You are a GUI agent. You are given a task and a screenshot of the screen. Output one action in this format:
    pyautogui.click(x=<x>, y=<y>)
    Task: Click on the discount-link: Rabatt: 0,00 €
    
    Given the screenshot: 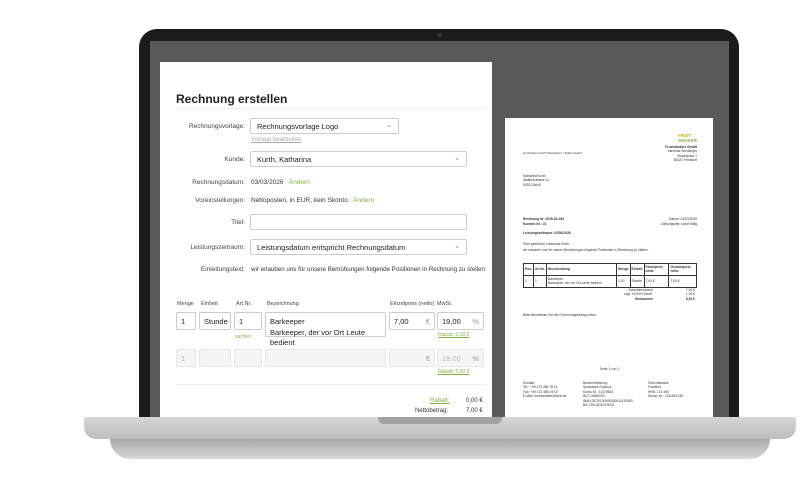 What is the action you would take?
    pyautogui.click(x=454, y=335)
    